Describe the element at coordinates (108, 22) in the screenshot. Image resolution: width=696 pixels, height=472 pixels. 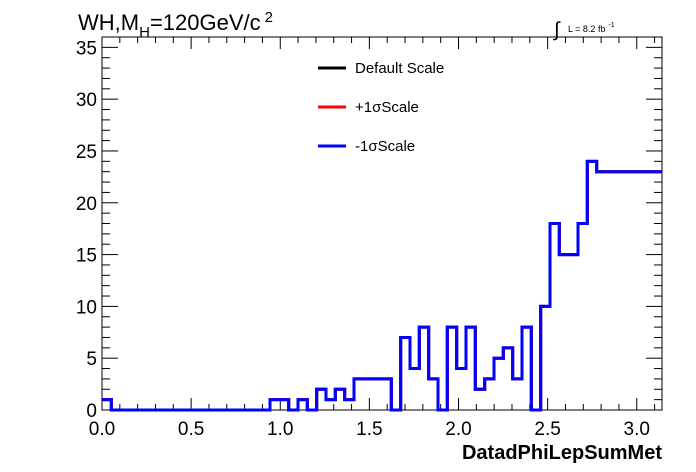
I see `chart-title-prefix: WH,M` at that location.